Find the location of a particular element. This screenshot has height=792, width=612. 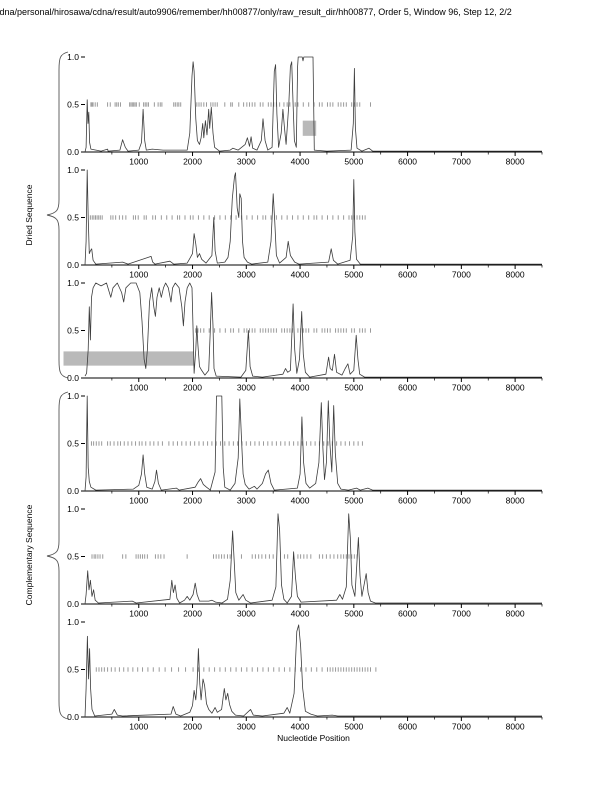

x-axis-title: Nucleotide Position is located at coordinates (313, 738).